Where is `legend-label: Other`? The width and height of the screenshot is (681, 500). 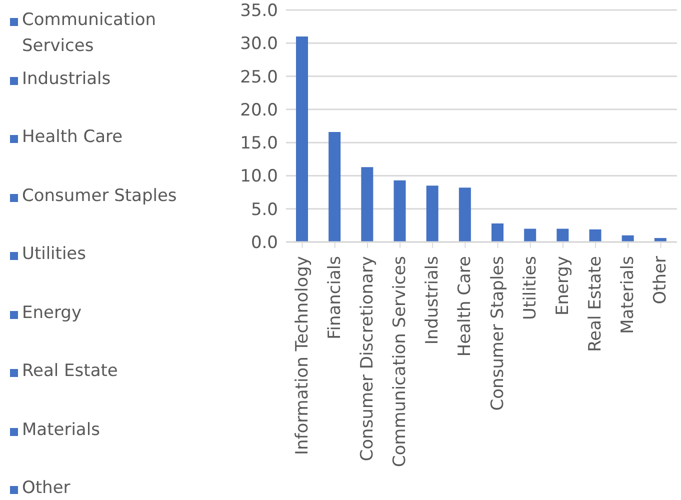
legend-label: Other is located at coordinates (47, 488).